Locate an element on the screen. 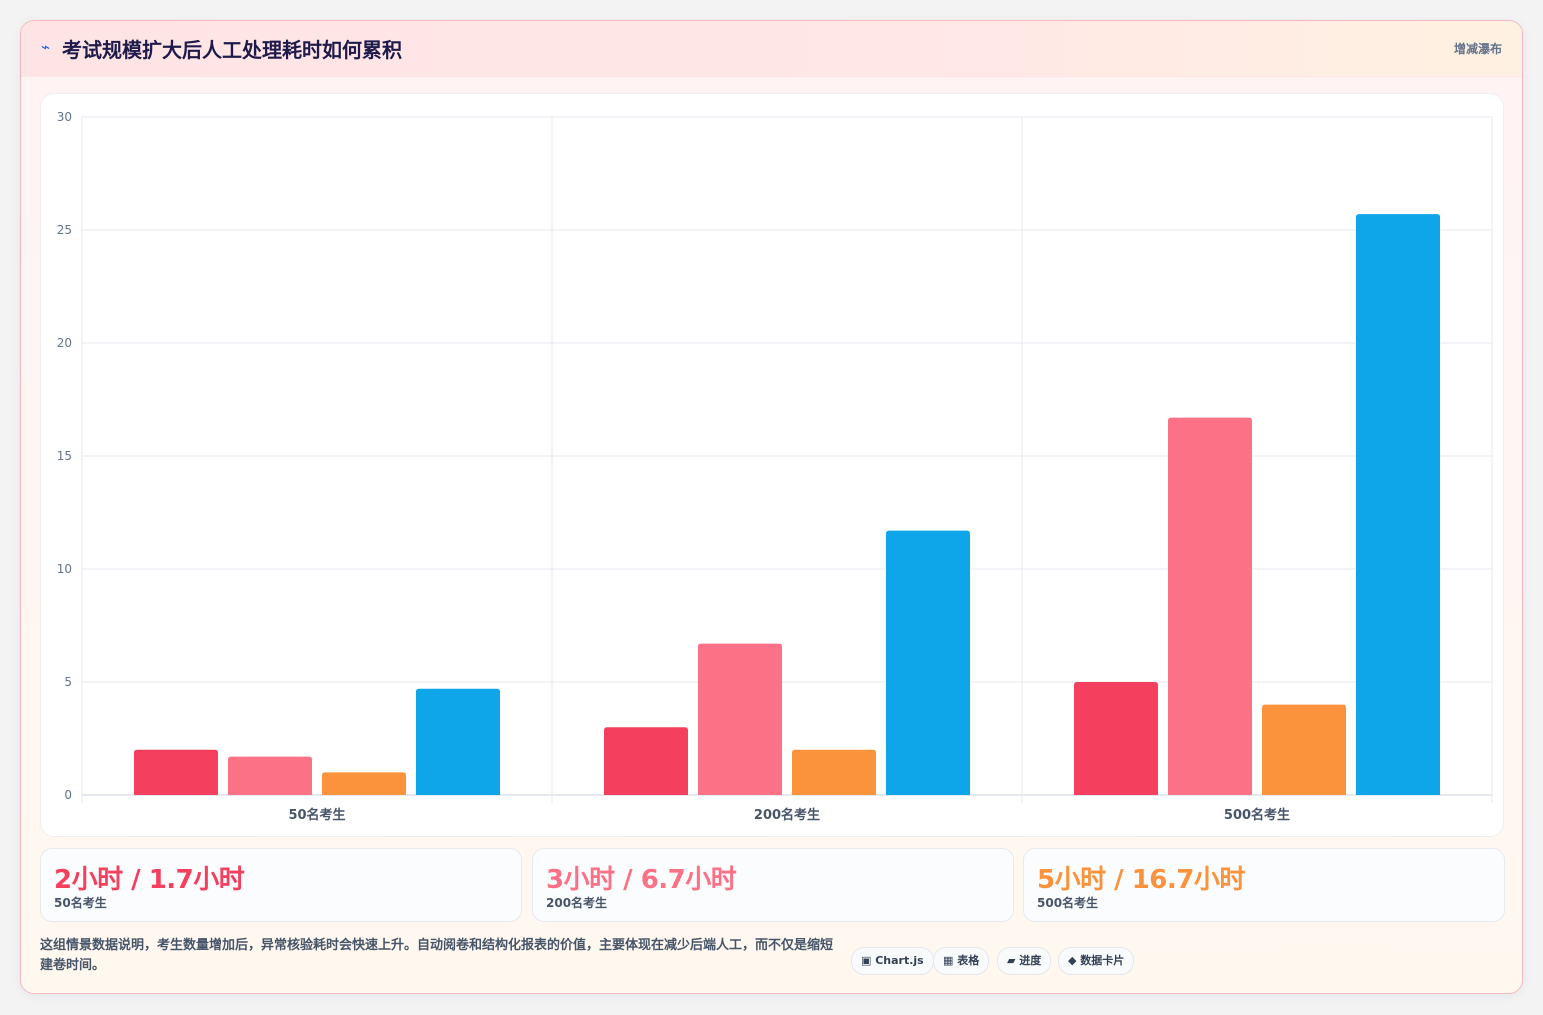 The width and height of the screenshot is (1543, 1015). y-tick-label: 10 is located at coordinates (64, 569).